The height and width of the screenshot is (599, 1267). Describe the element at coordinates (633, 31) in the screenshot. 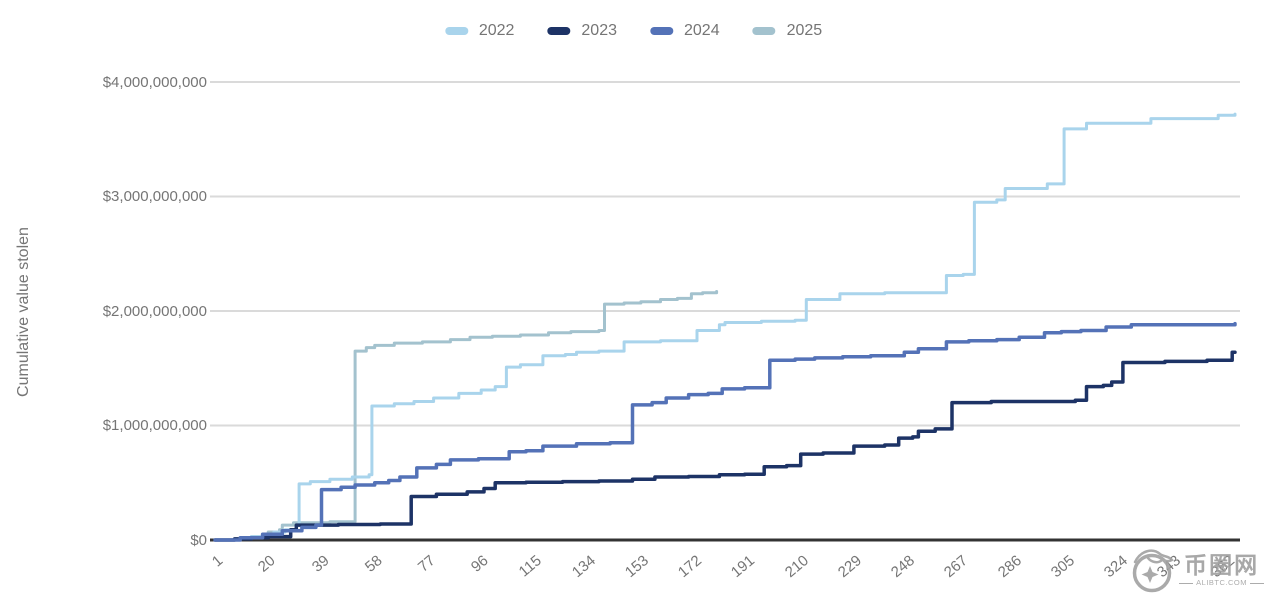

I see `chart-legend: 2022 2023 2024 2025` at that location.